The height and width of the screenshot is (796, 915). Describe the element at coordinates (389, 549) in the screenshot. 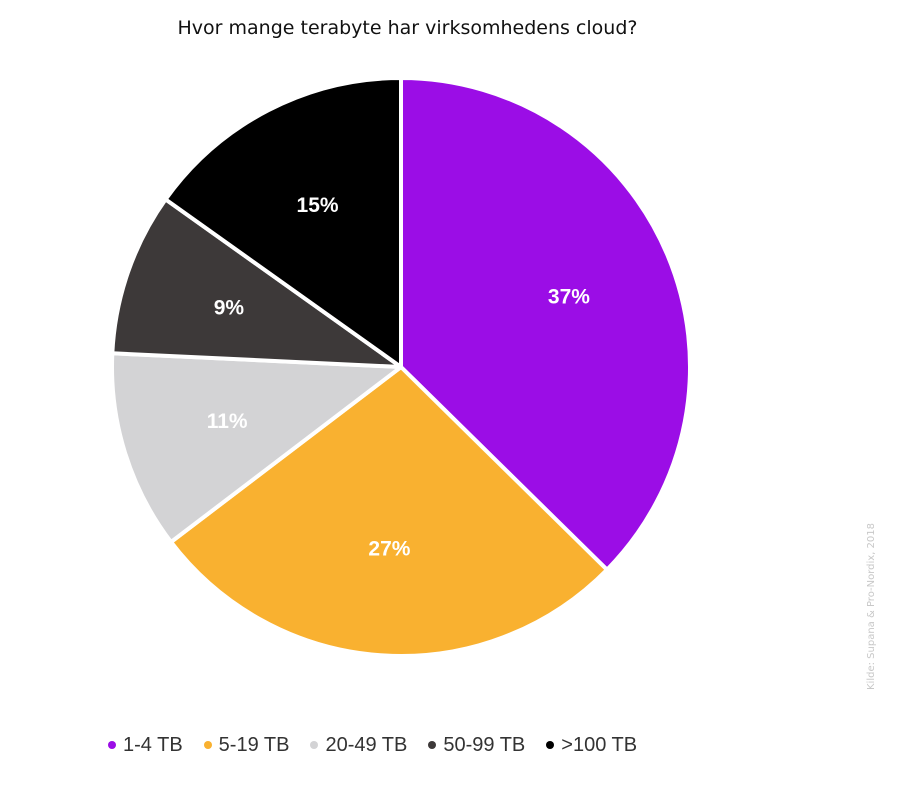

I see `slice-value-label: 27%` at that location.